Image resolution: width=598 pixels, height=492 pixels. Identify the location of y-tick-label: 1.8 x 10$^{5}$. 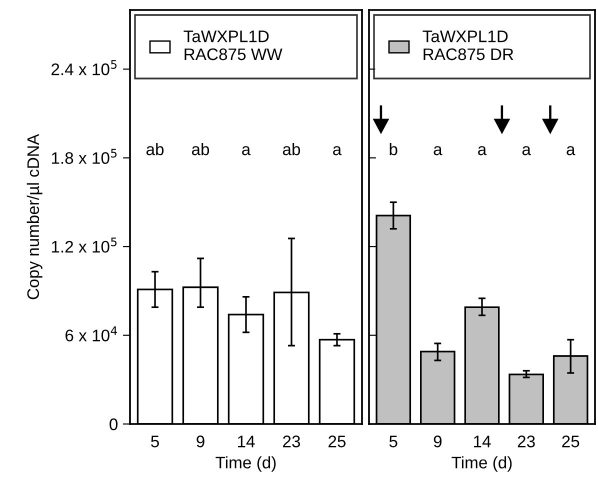
(84, 156).